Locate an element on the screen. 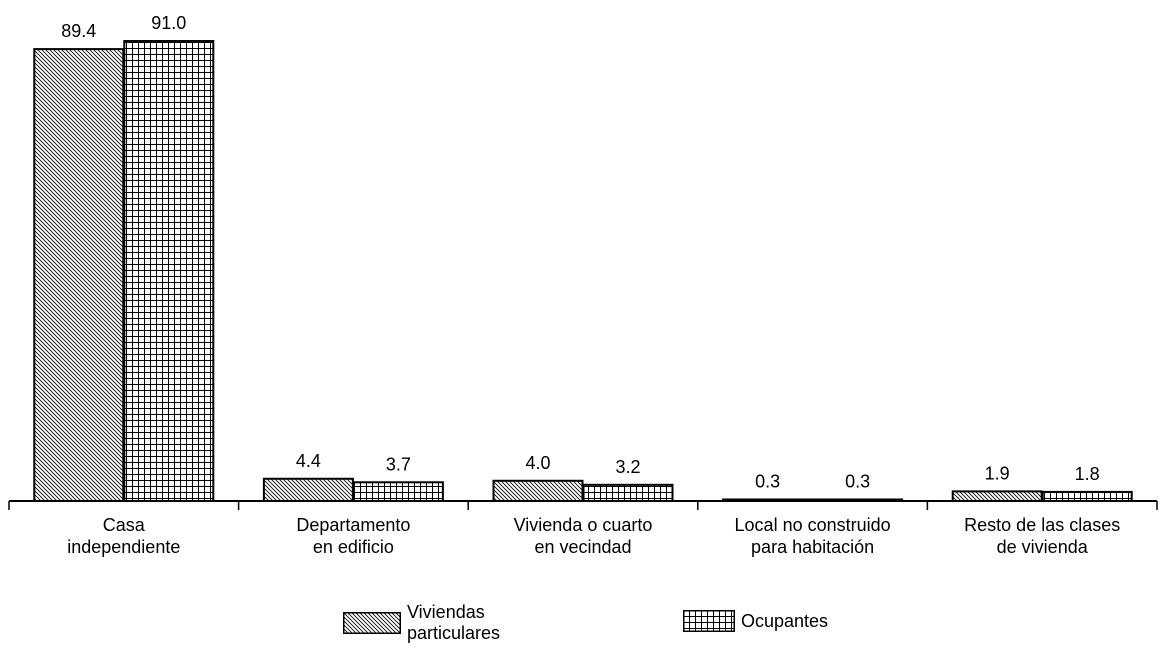 The image size is (1165, 652). data-label-viviendas-4: 1.9 is located at coordinates (997, 473).